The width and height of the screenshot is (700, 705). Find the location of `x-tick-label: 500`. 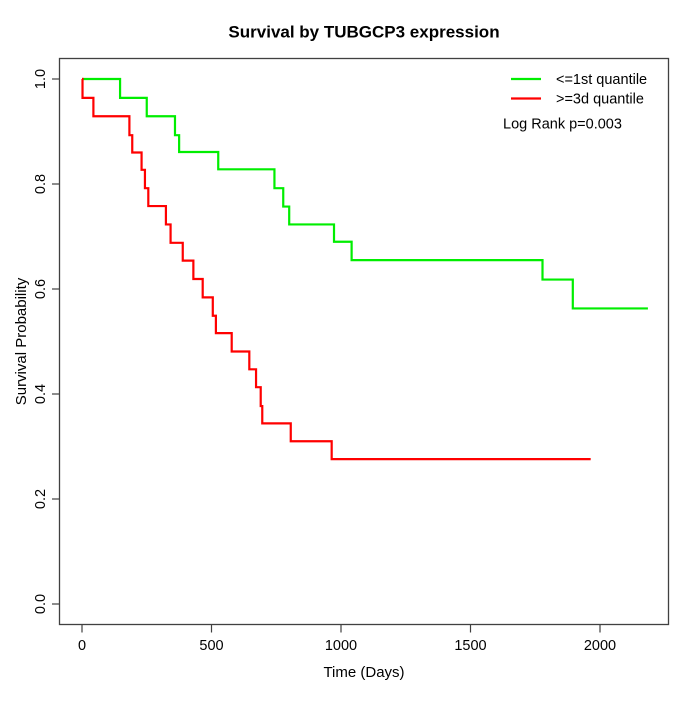

x-tick-label: 500 is located at coordinates (211, 646).